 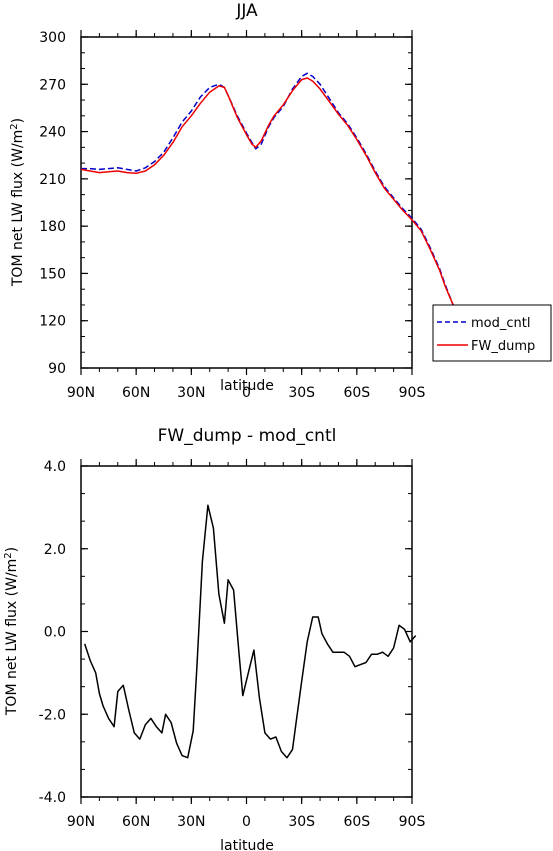 What do you see at coordinates (52, 180) in the screenshot?
I see `y-tick-label: 210` at bounding box center [52, 180].